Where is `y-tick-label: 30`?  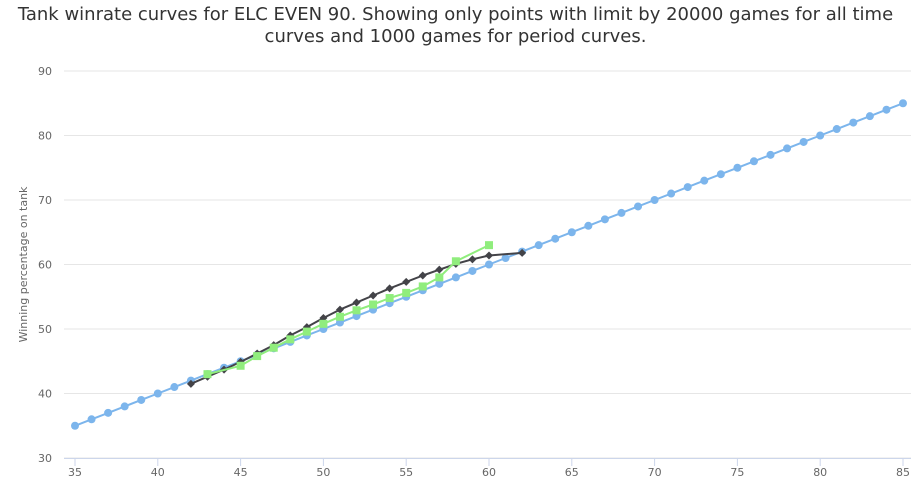 y-tick-label: 30 is located at coordinates (45, 458).